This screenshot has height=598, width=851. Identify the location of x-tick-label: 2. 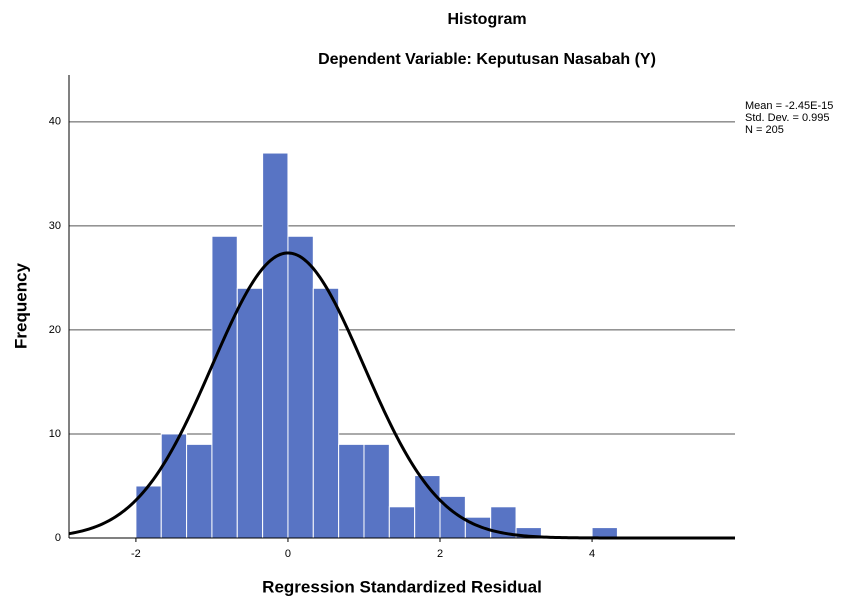
(440, 554).